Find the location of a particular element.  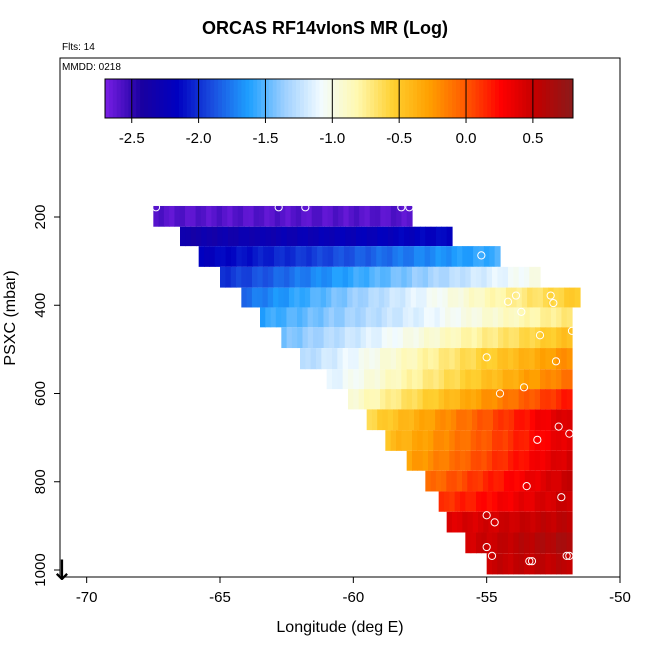

x-tick-label: -60 is located at coordinates (353, 597).